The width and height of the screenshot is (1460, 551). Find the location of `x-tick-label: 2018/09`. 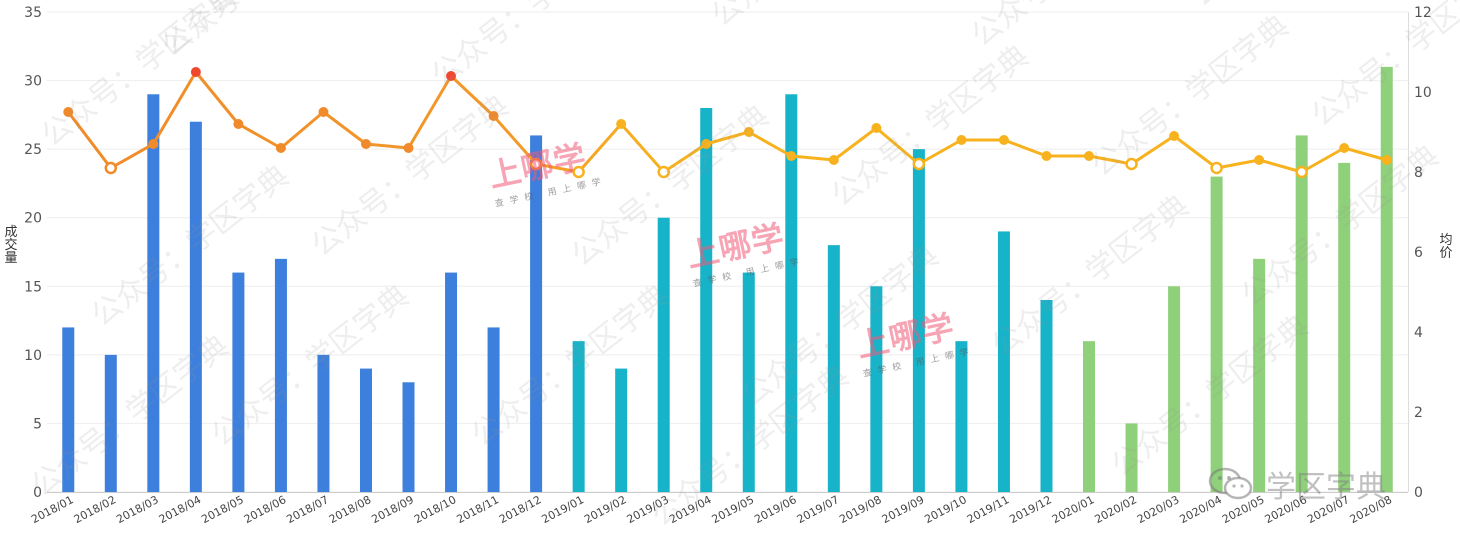

x-tick-label: 2018/09 is located at coordinates (392, 509).